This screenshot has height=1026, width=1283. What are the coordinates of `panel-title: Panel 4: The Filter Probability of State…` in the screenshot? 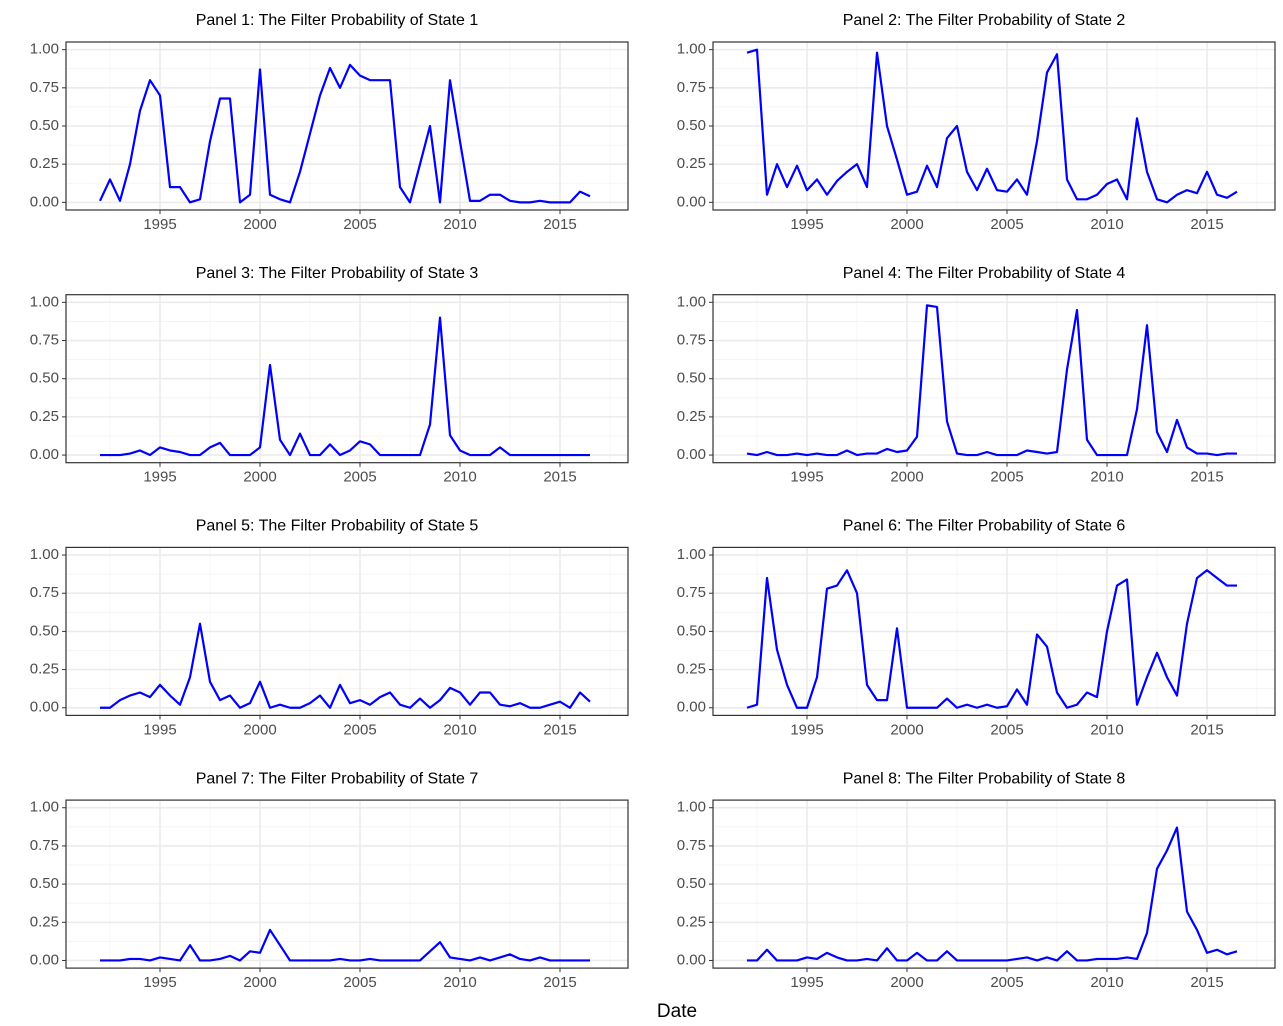 It's located at (984, 273).